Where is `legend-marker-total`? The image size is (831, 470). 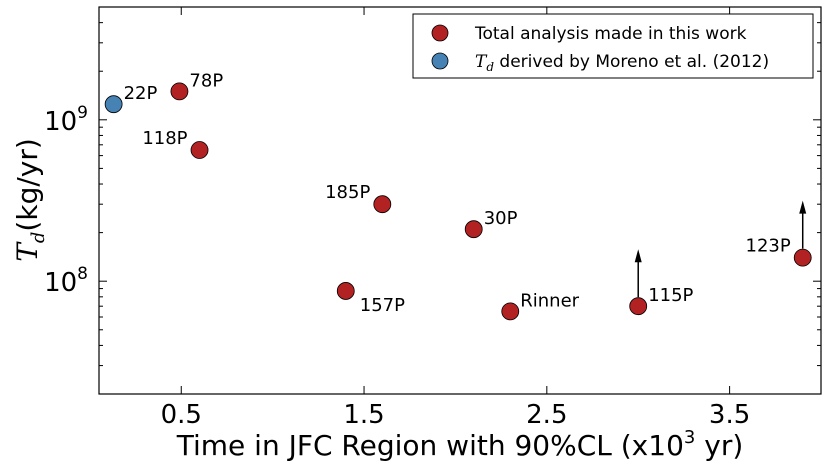 legend-marker-total is located at coordinates (440, 33).